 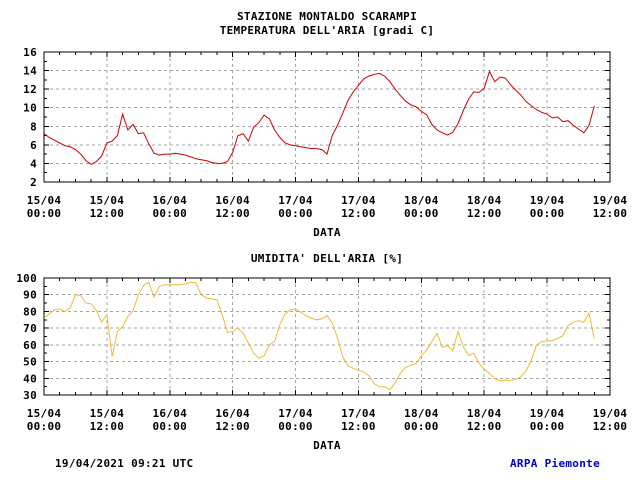 I want to click on temperature-chart-title: TEMPERATURA DELL'ARIA [gradi C], so click(x=327, y=30).